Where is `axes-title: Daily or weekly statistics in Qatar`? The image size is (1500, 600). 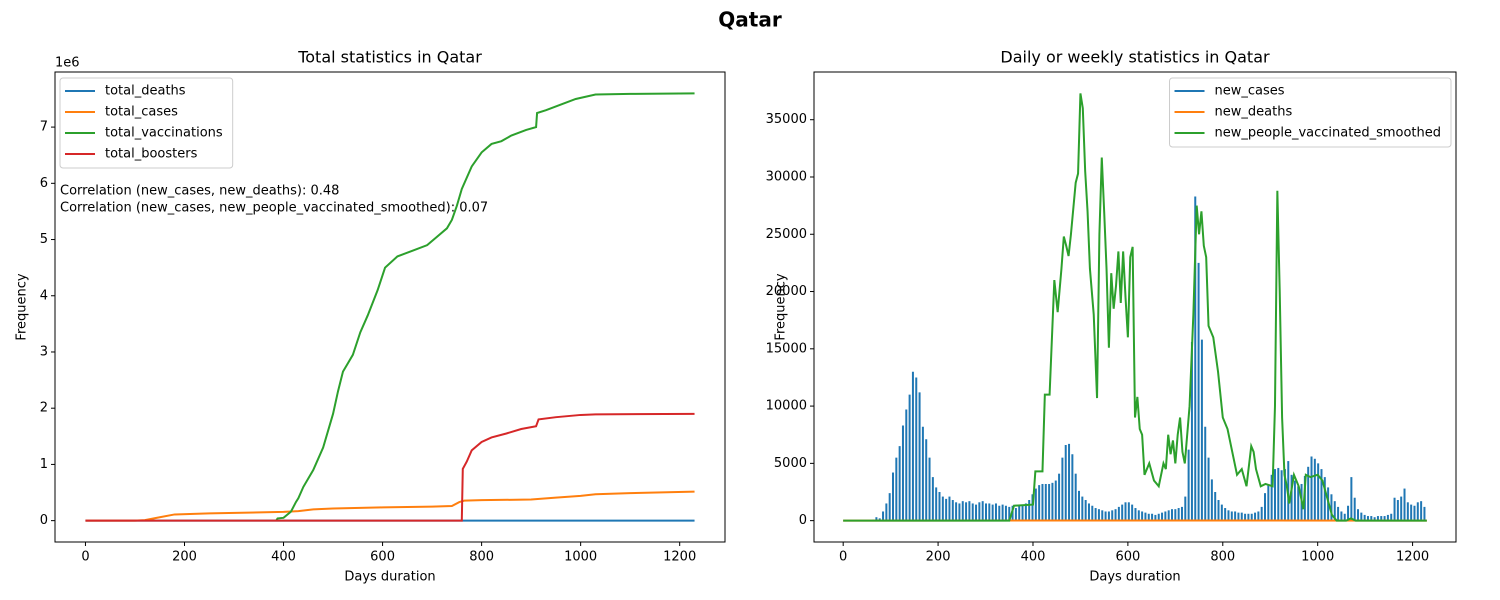
axes-title: Daily or weekly statistics in Qatar is located at coordinates (1135, 57).